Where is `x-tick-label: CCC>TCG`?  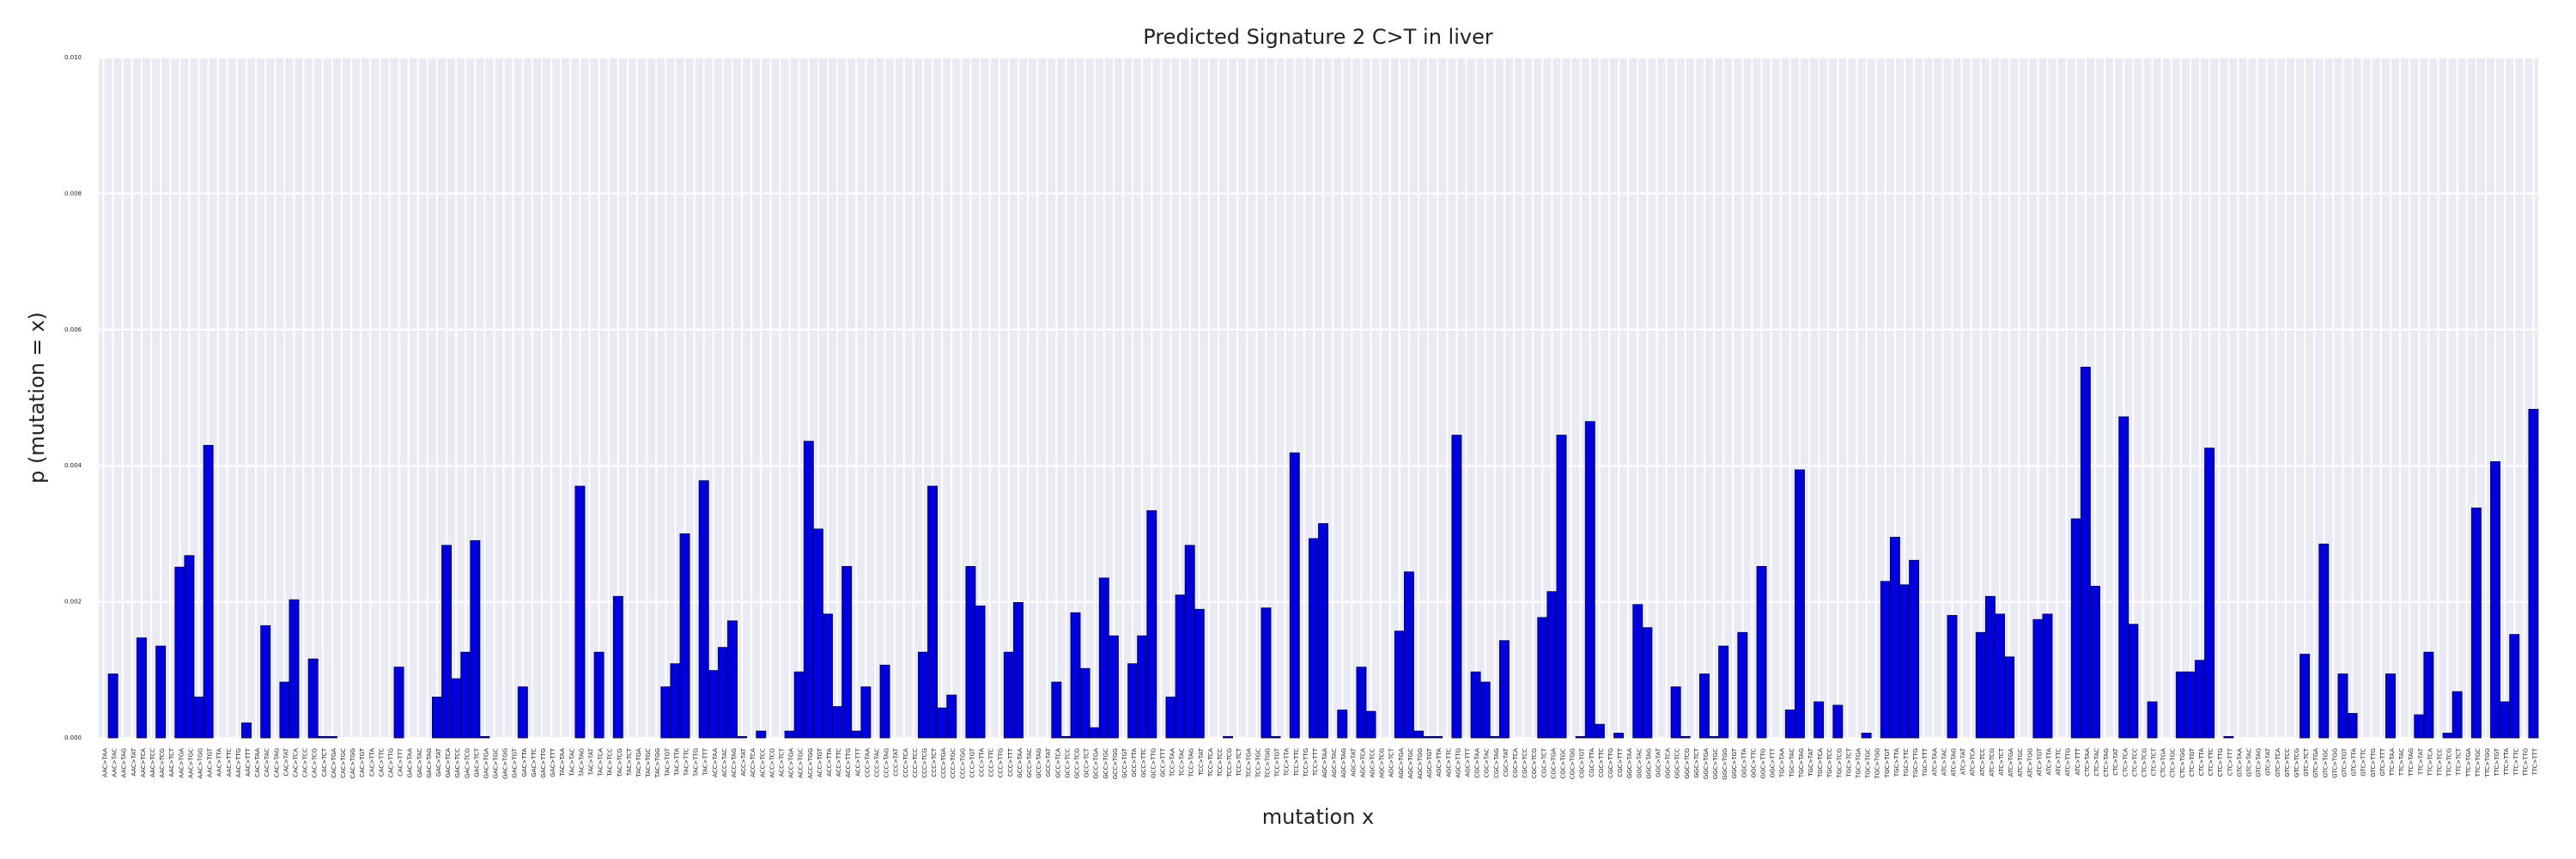 x-tick-label: CCC>TCG is located at coordinates (925, 763).